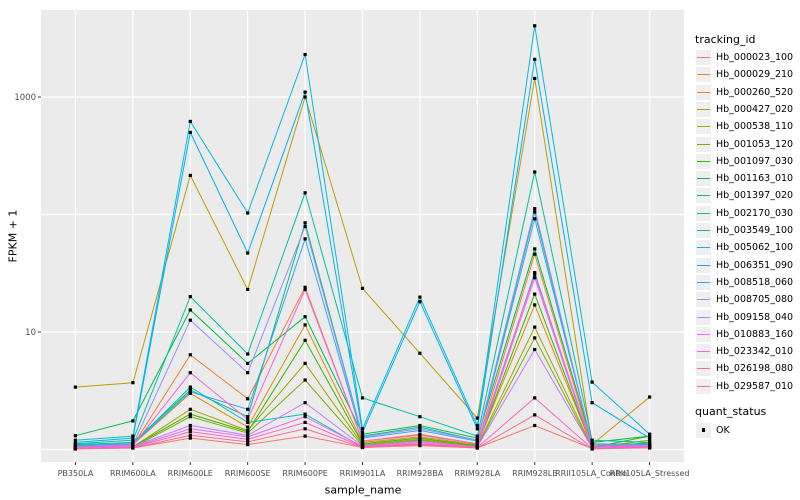 This screenshot has height=500, width=800. What do you see at coordinates (755, 161) in the screenshot?
I see `legend-label: Hb_001097_030` at bounding box center [755, 161].